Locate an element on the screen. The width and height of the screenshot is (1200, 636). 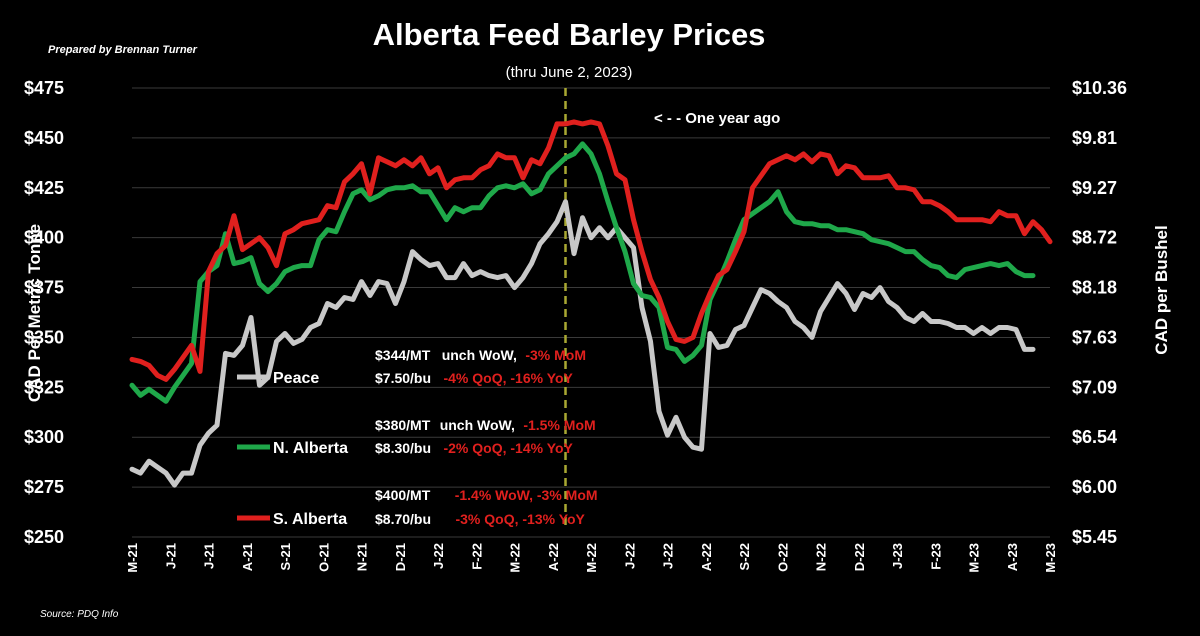
left-axis-label: CAD Per Metric Tonne is located at coordinates (34, 313).